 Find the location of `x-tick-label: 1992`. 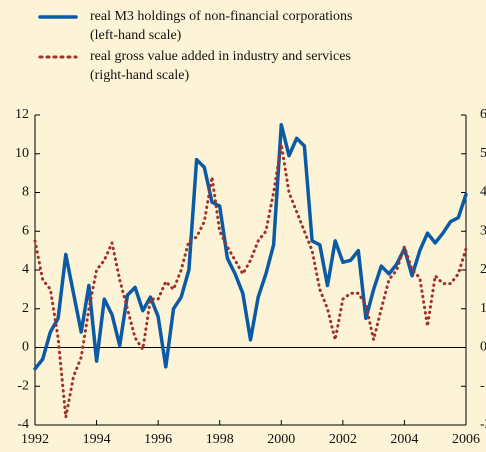

x-tick-label: 1992 is located at coordinates (35, 439).